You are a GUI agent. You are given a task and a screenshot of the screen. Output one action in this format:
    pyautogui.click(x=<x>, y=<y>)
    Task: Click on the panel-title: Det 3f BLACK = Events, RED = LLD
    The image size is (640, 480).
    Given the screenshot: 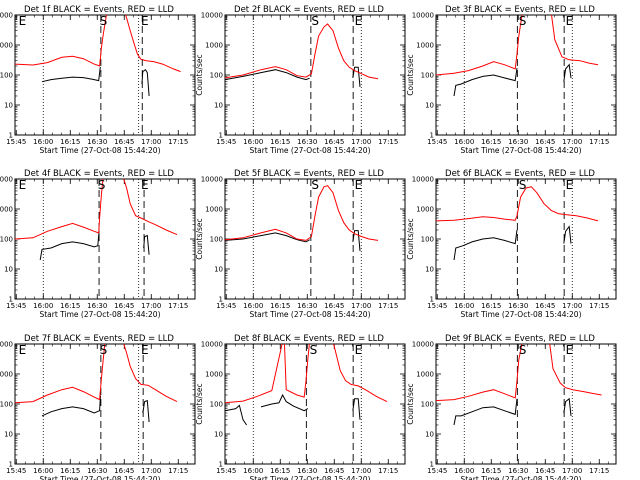 What is the action you would take?
    pyautogui.click(x=520, y=10)
    